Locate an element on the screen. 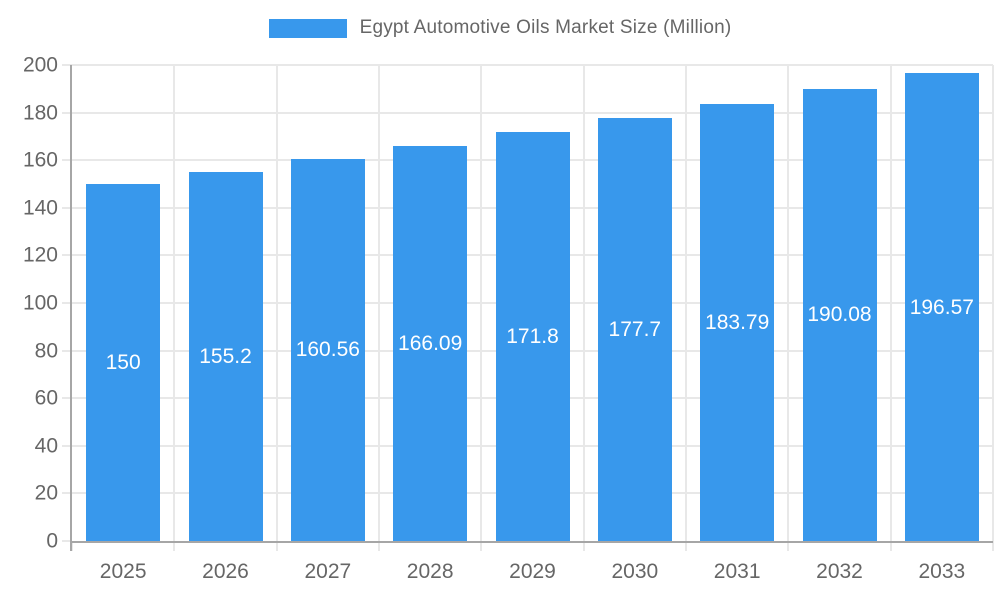 This screenshot has width=1000, height=600. y-axis-tick-label: 0 is located at coordinates (52, 541).